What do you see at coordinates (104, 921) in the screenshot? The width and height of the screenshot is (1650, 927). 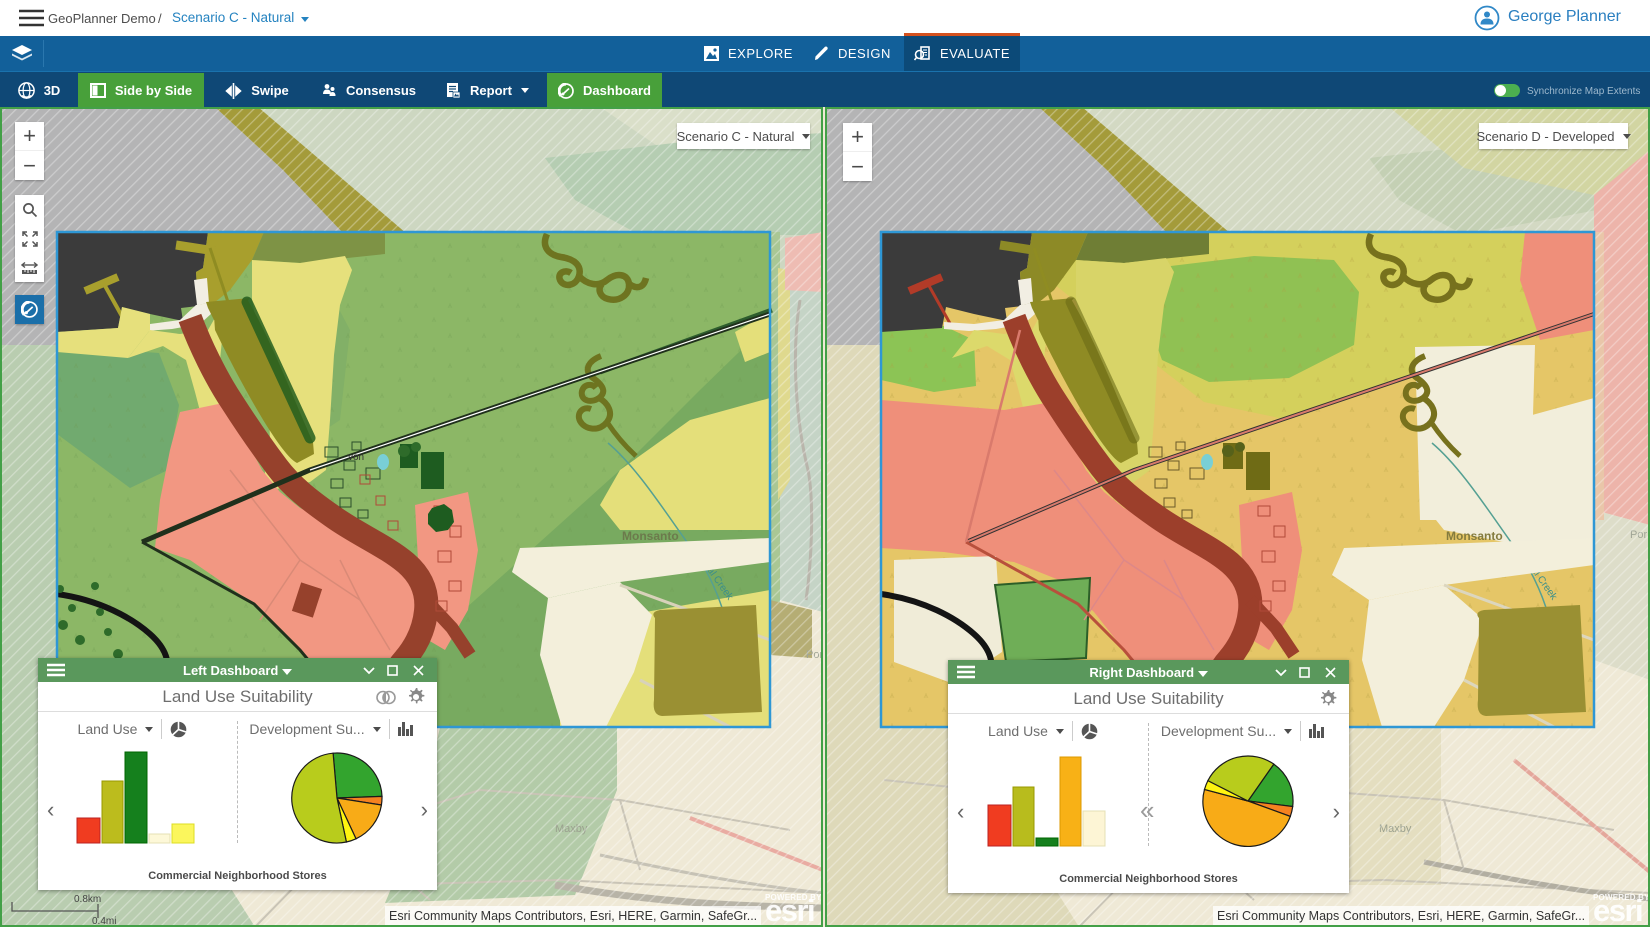 I see `svg-text: 0.4mi` at bounding box center [104, 921].